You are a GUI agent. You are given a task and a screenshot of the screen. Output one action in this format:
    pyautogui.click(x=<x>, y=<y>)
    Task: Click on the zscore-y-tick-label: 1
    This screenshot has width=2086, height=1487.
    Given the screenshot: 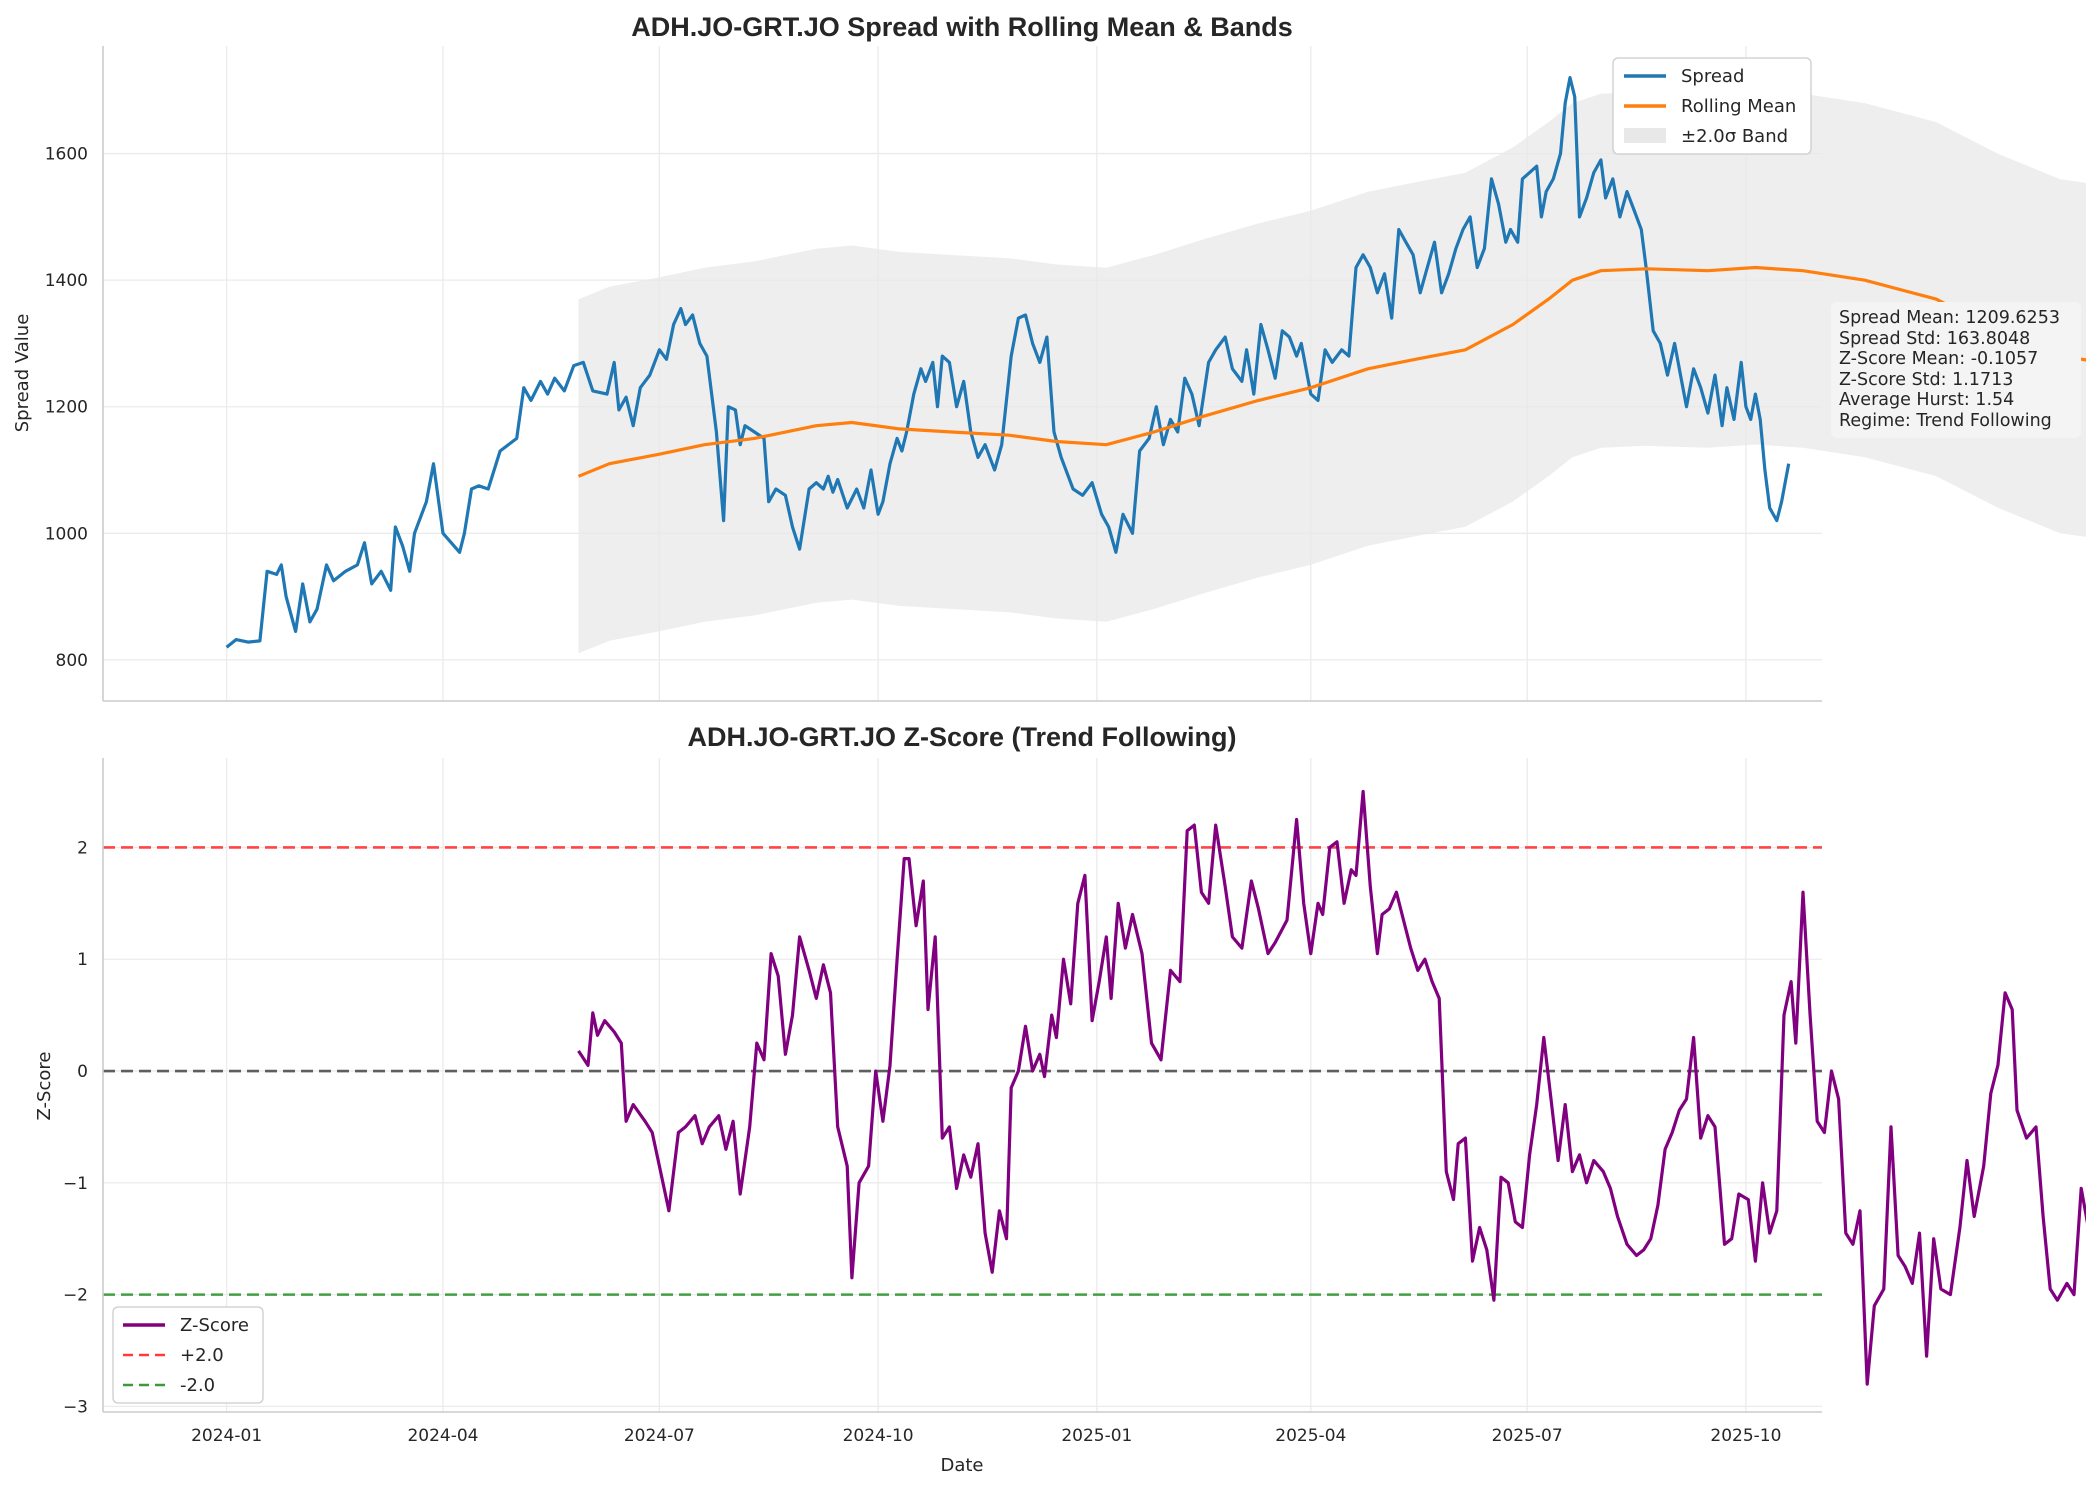 What is the action you would take?
    pyautogui.click(x=82, y=960)
    